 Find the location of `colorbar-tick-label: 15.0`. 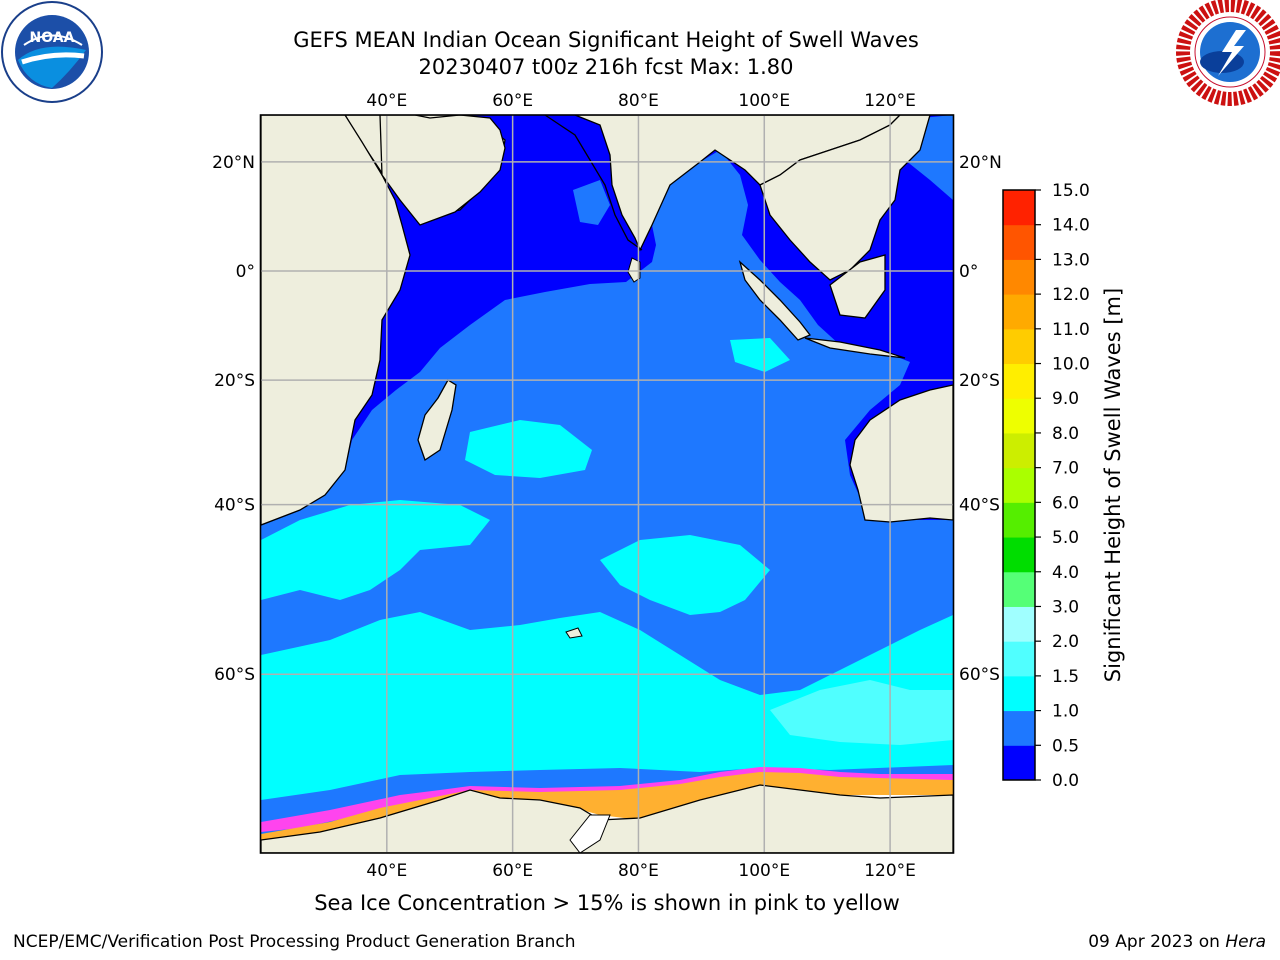

colorbar-tick-label: 15.0 is located at coordinates (1071, 191).